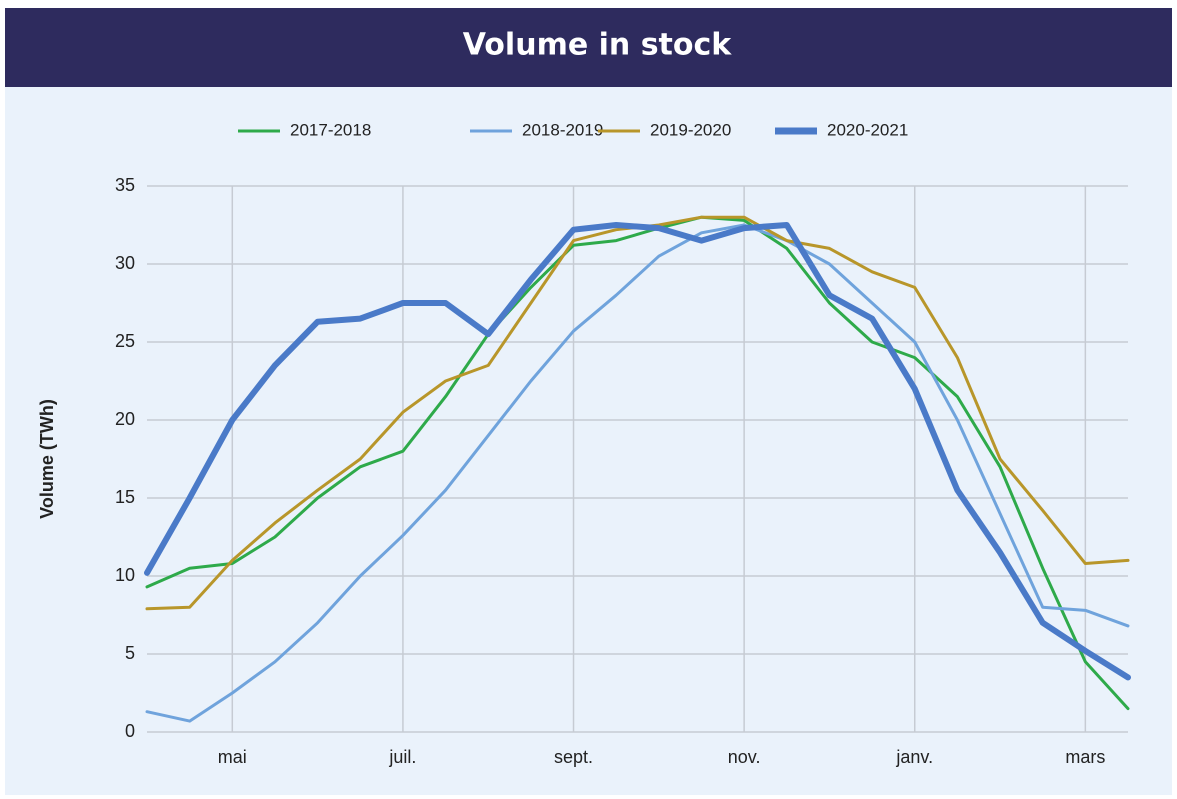 The image size is (1177, 799). Describe the element at coordinates (125, 497) in the screenshot. I see `y-tick-label: 15` at that location.